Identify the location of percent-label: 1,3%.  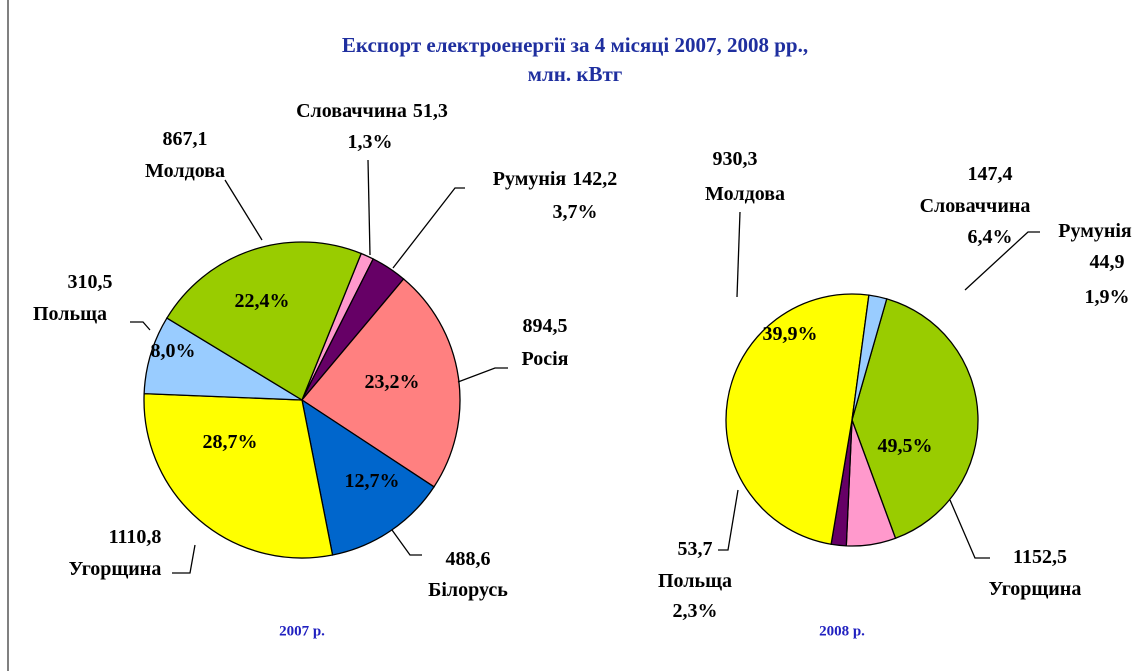
(370, 142).